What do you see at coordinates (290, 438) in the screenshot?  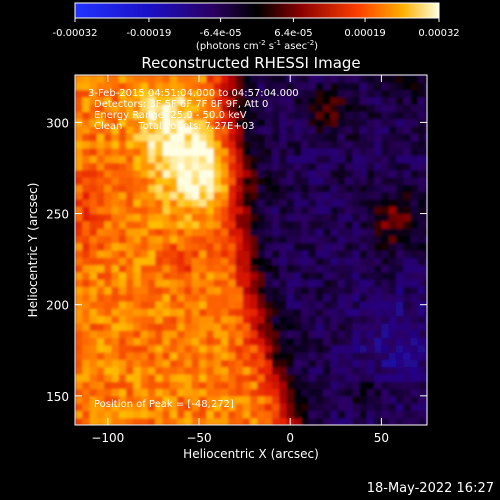 I see `x-tick-label: 0` at bounding box center [290, 438].